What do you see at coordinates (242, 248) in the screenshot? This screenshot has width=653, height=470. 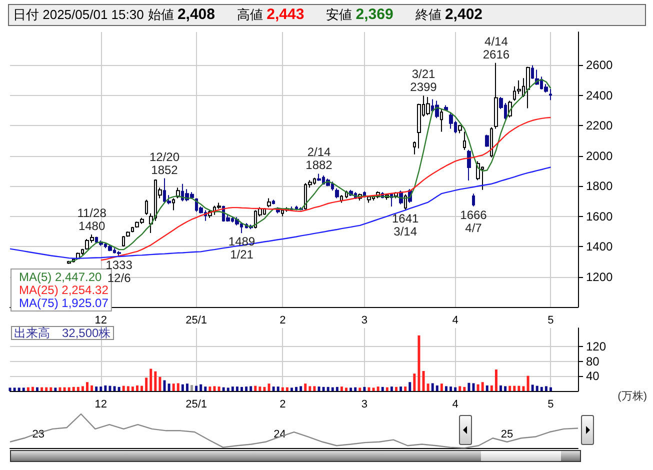 I see `annotation: 1489 1/21` at bounding box center [242, 248].